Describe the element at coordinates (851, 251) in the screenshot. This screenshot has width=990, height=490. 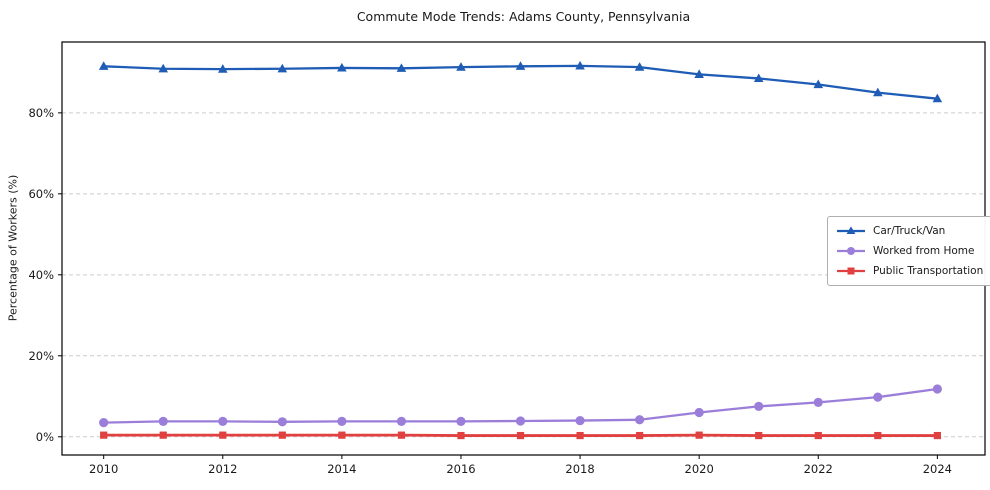
I see `line-circle-marker-icon` at that location.